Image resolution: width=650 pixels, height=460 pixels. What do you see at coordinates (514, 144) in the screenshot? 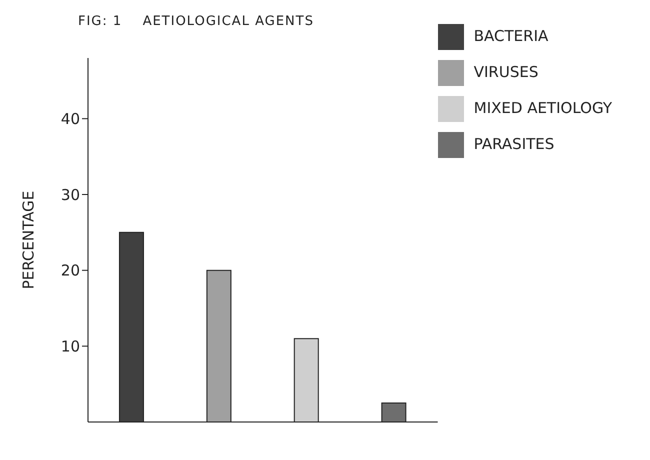
I see `legend-label: PARASITES` at bounding box center [514, 144].